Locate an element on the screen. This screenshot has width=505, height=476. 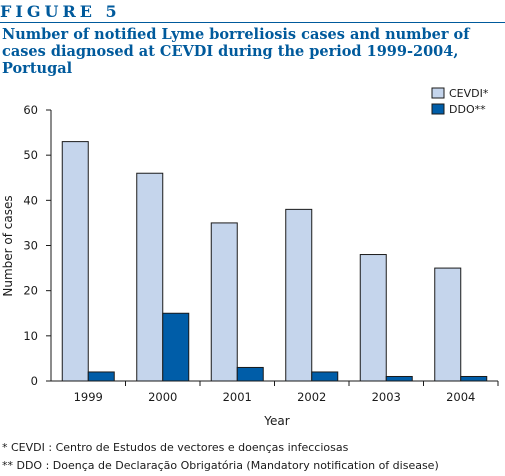
x-tick-label: 2002 is located at coordinates (311, 397).